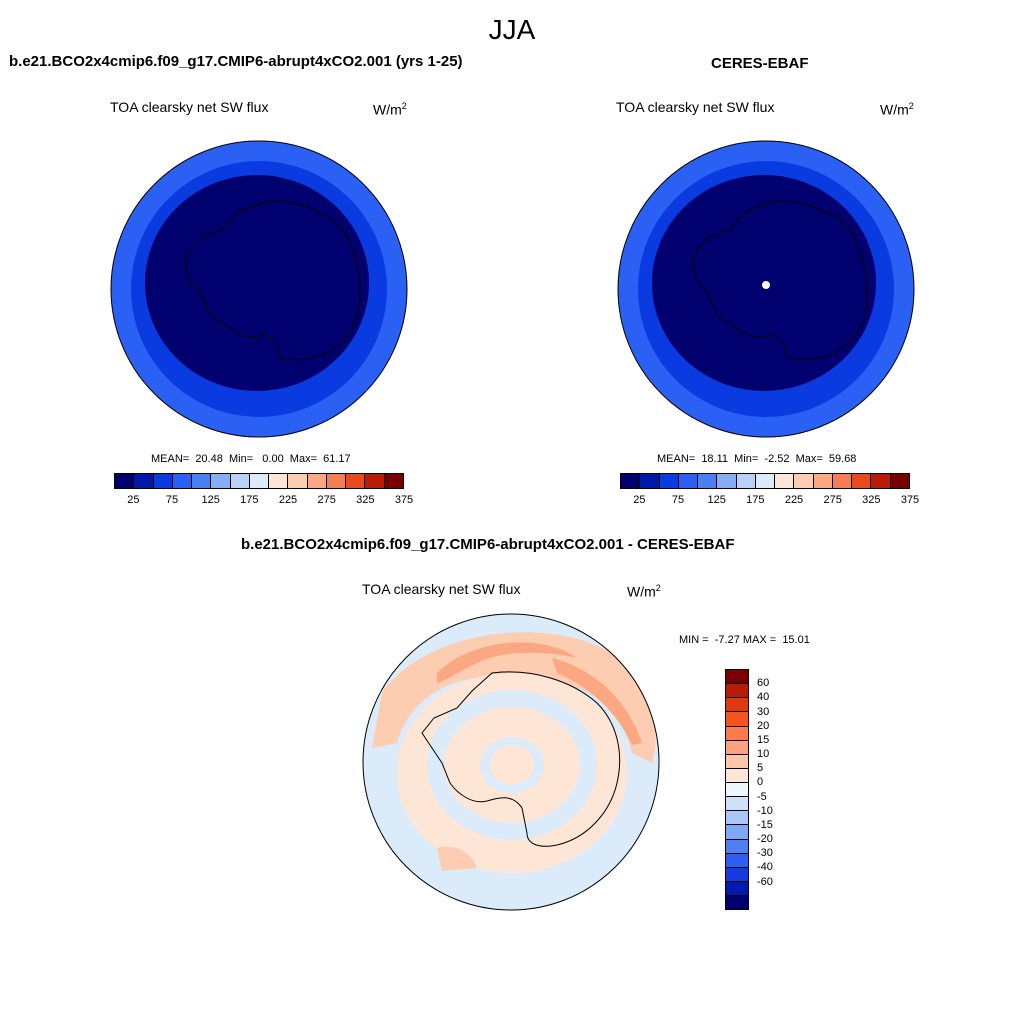 The height and width of the screenshot is (1024, 1024). What do you see at coordinates (507, 662) in the screenshot?
I see `diff-strong-positive-patch` at bounding box center [507, 662].